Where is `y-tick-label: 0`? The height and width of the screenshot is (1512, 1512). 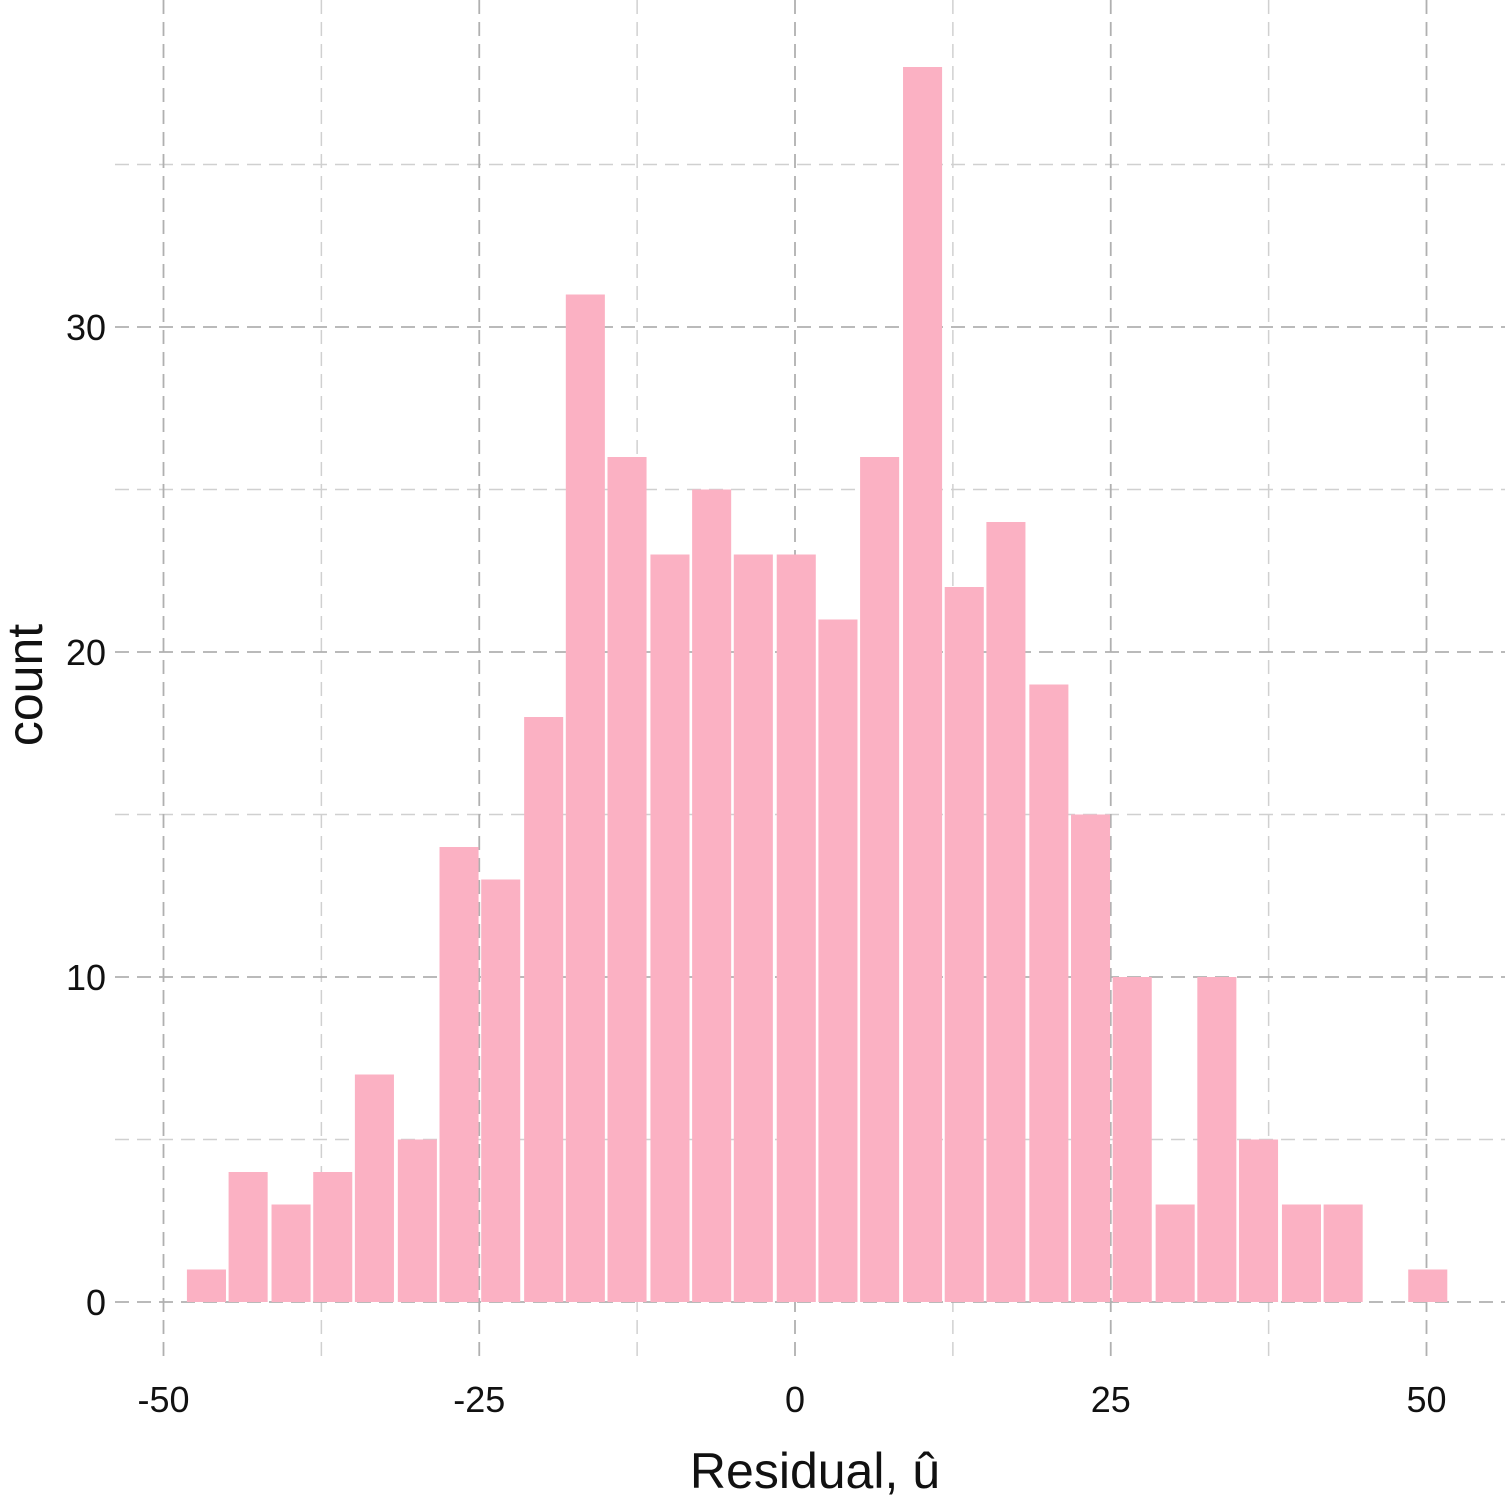
y-tick-label: 0 is located at coordinates (96, 1302).